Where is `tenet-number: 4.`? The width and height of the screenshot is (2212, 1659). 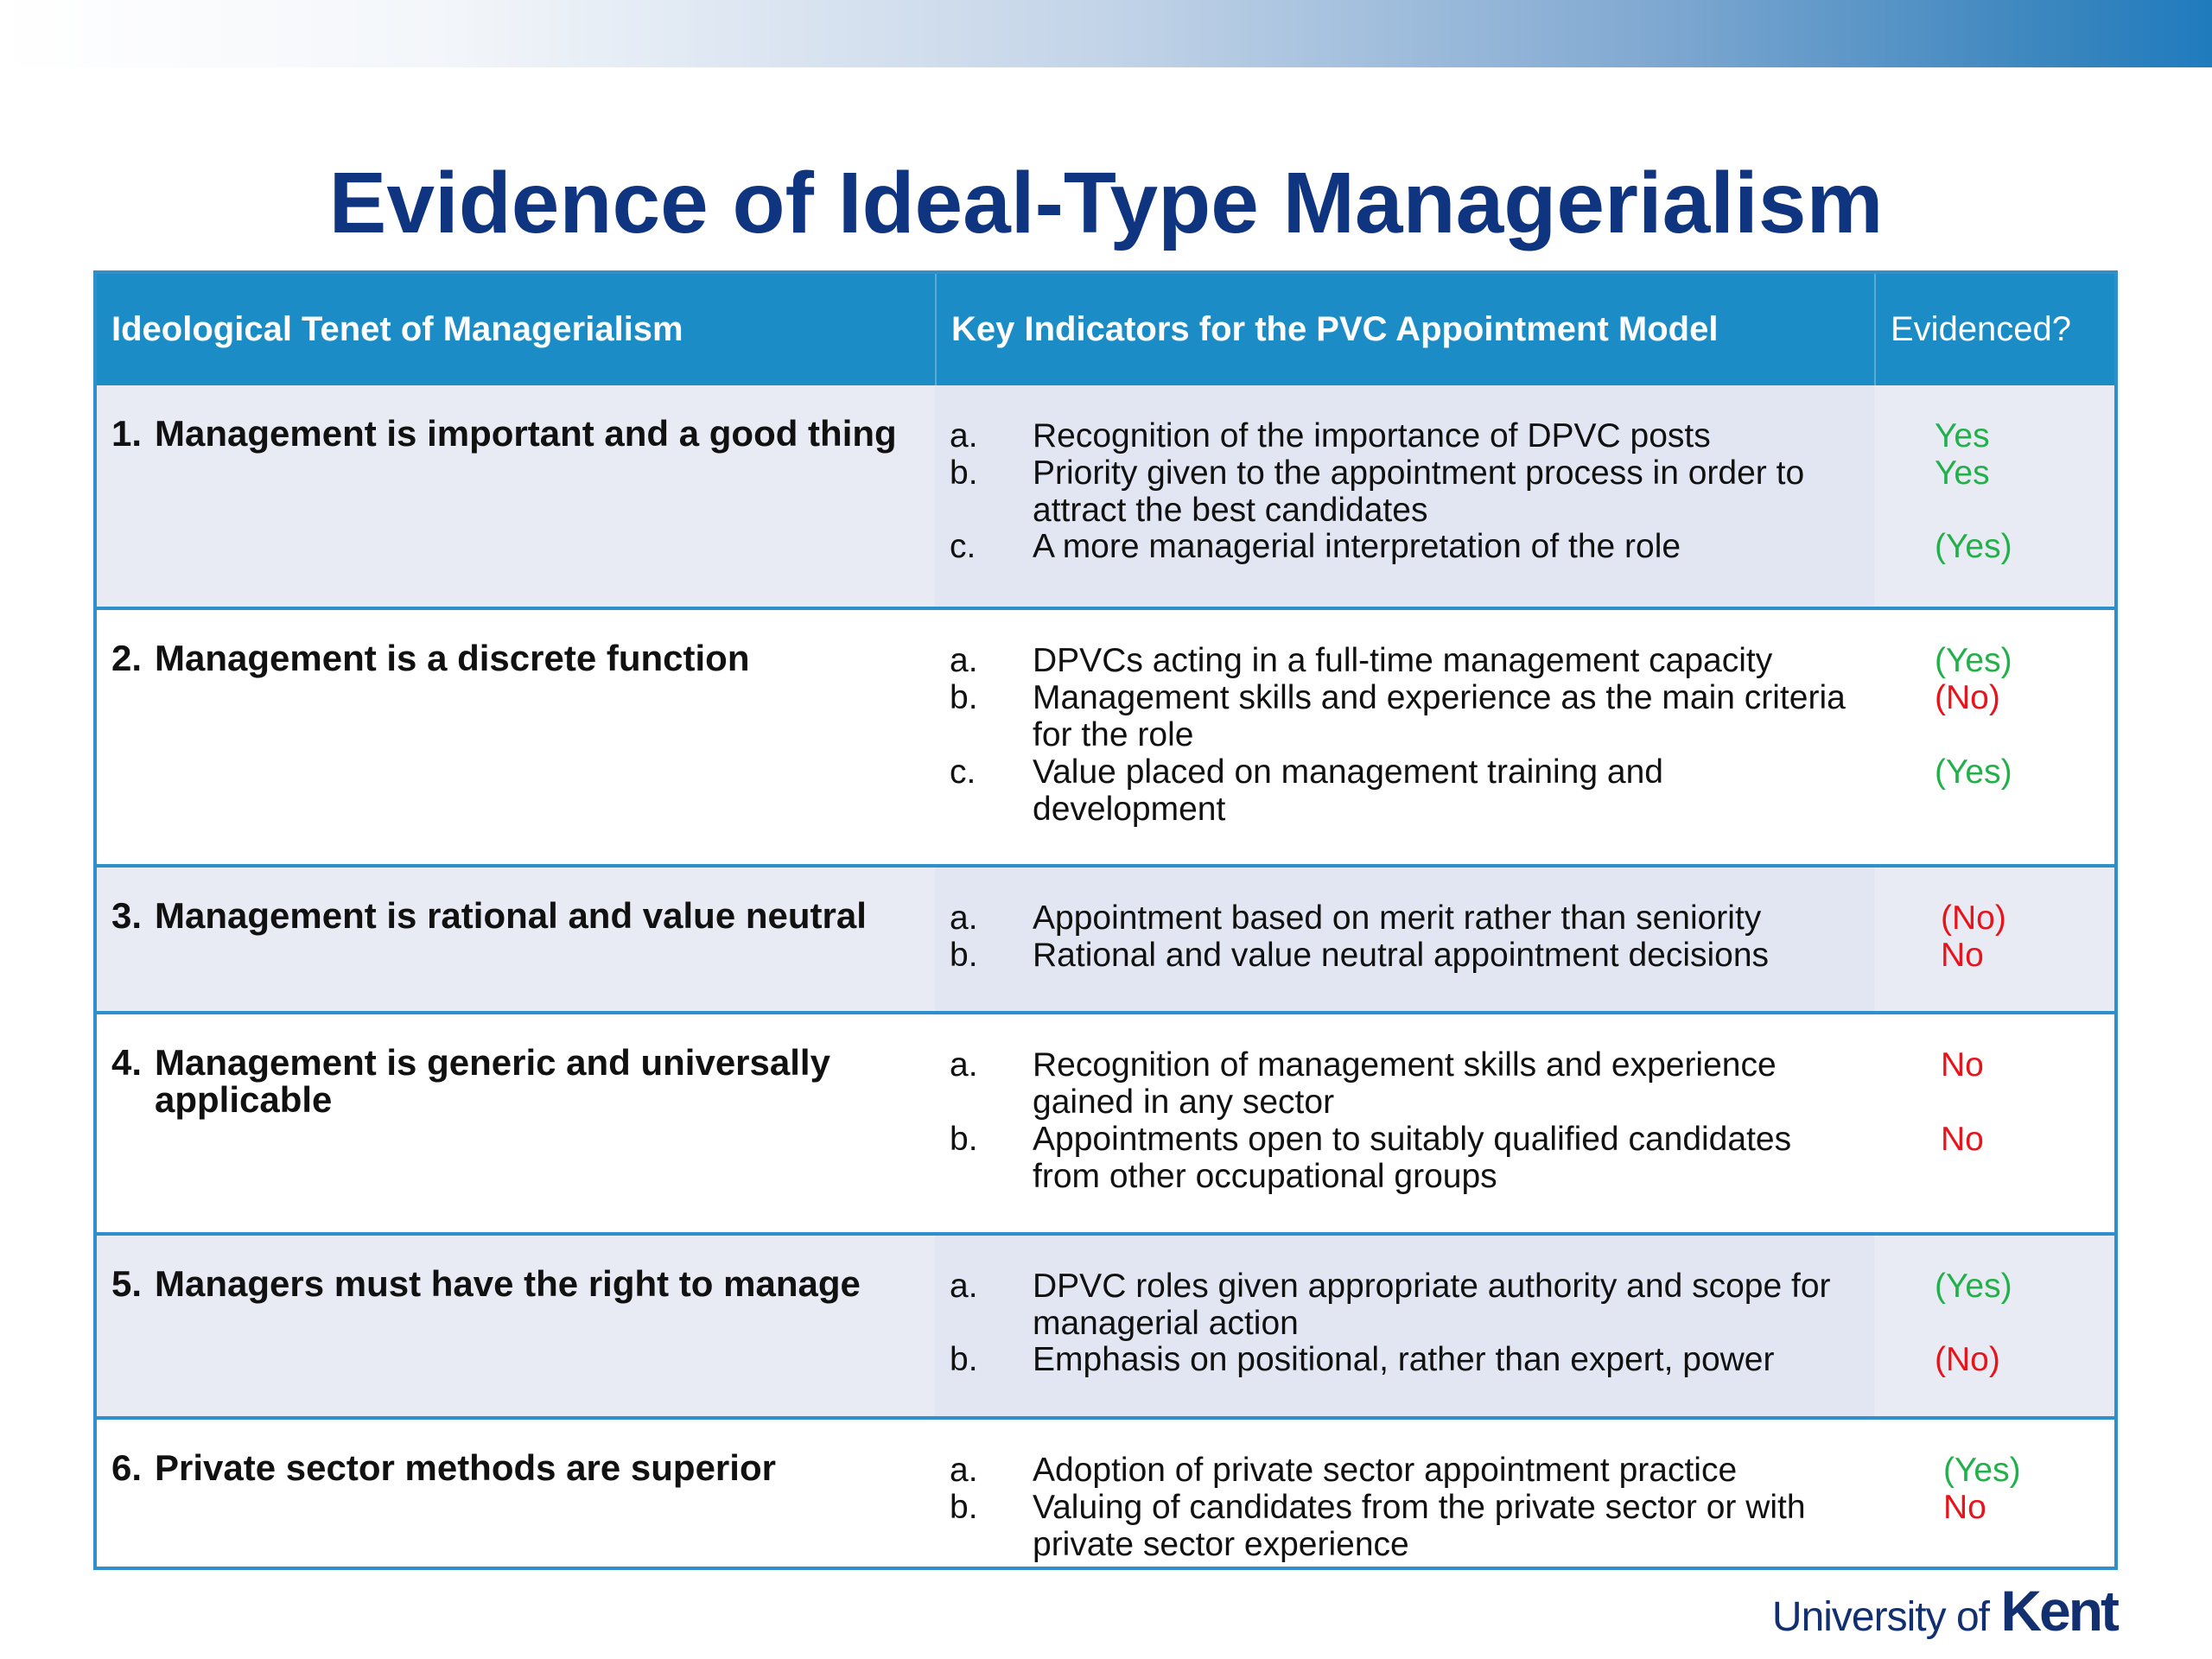
tenet-number: 4. is located at coordinates (127, 1062).